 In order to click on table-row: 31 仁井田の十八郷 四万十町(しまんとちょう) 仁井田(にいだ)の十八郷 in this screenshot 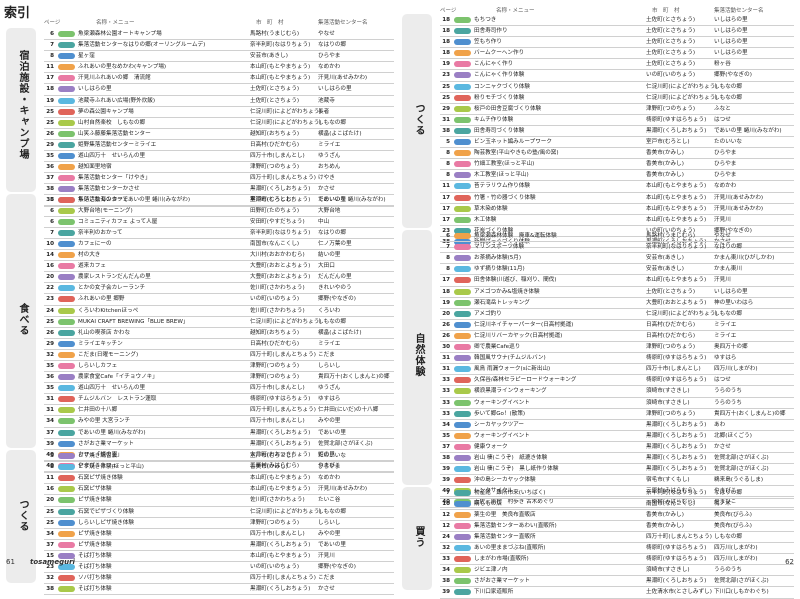, I will do `click(219, 411)`.